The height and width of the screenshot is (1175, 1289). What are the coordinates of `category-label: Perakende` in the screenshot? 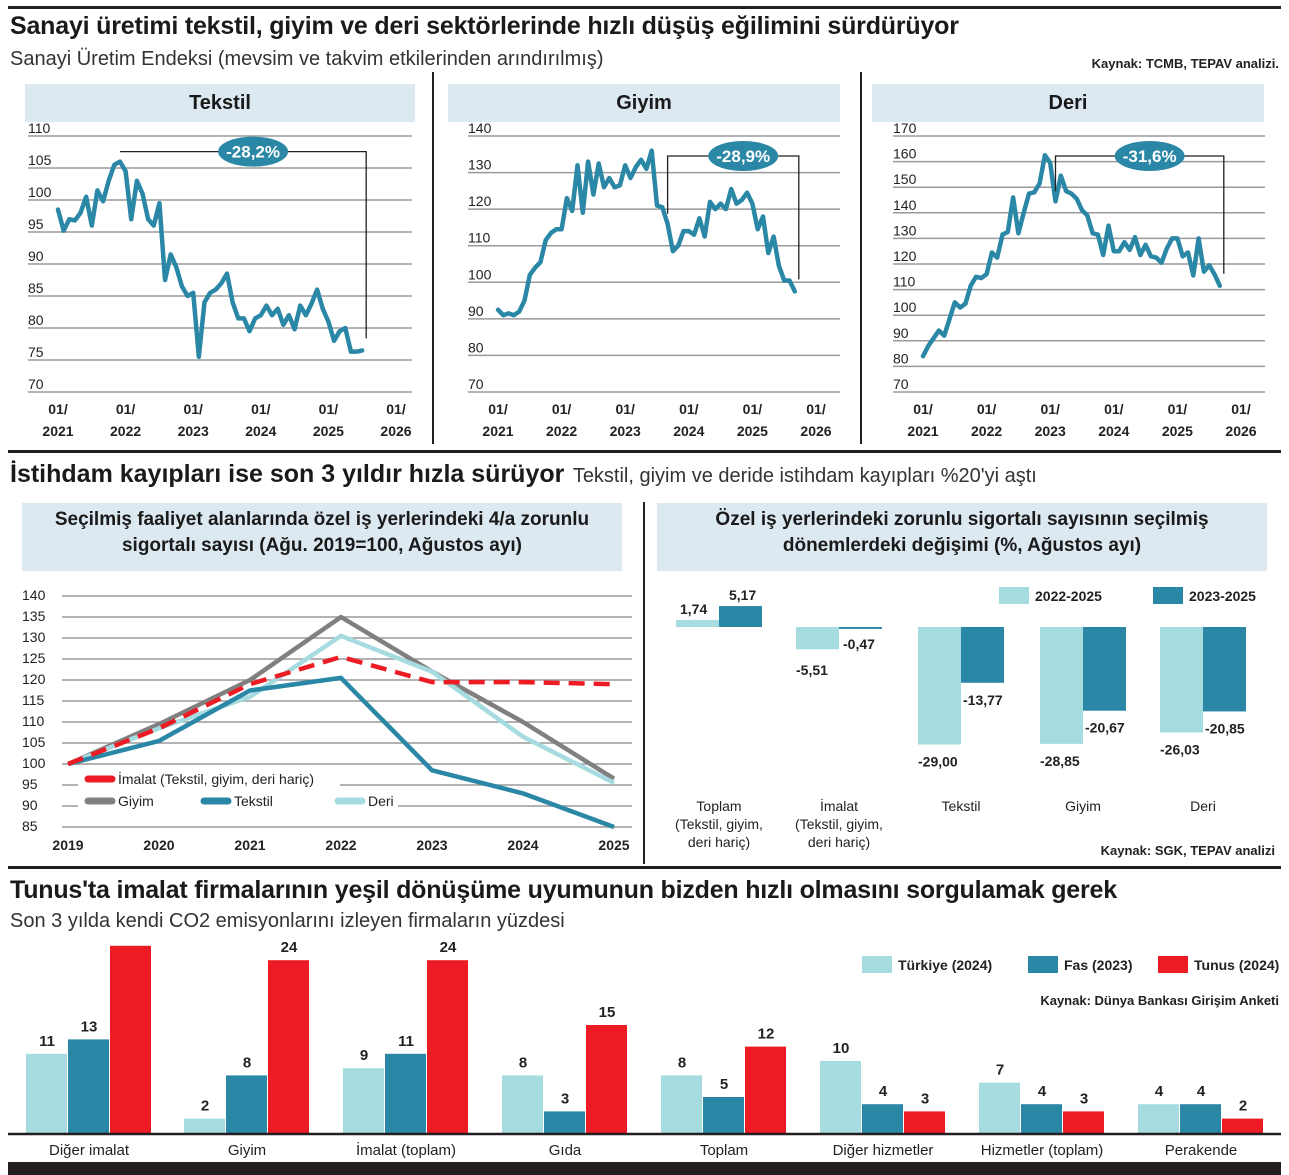 It's located at (1201, 1150).